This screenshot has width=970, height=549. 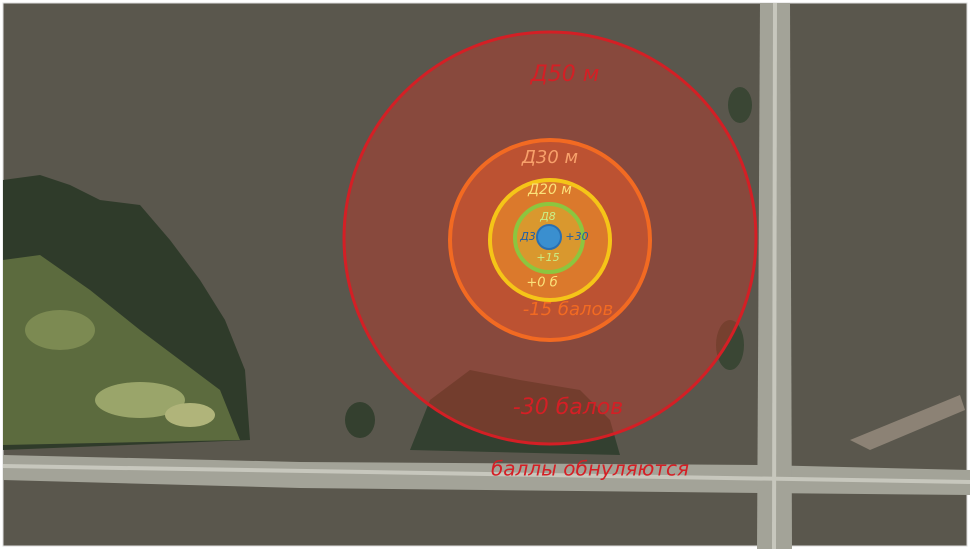 I want to click on outside-note: баллы обнуляются, so click(x=590, y=469).